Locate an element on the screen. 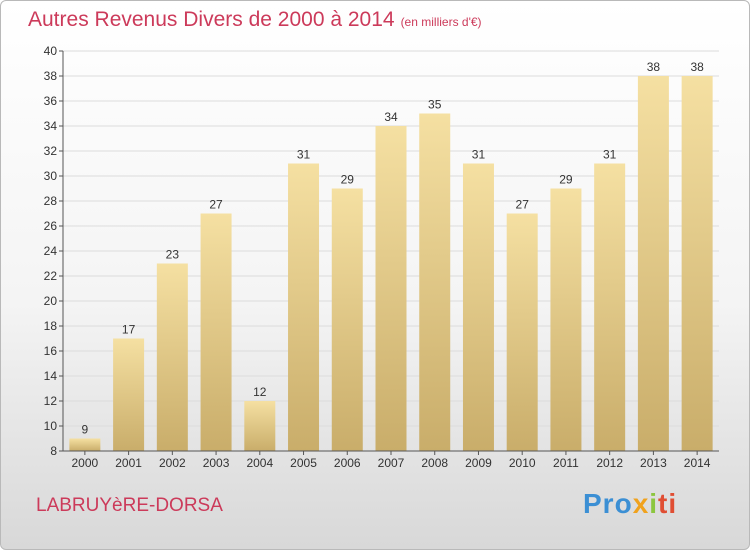 This screenshot has width=750, height=550. town-name: LABRUYèRE-DORSA is located at coordinates (129, 505).